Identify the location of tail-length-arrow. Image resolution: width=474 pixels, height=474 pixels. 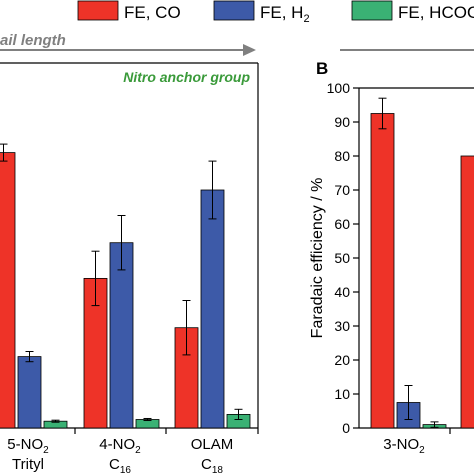
(128, 50).